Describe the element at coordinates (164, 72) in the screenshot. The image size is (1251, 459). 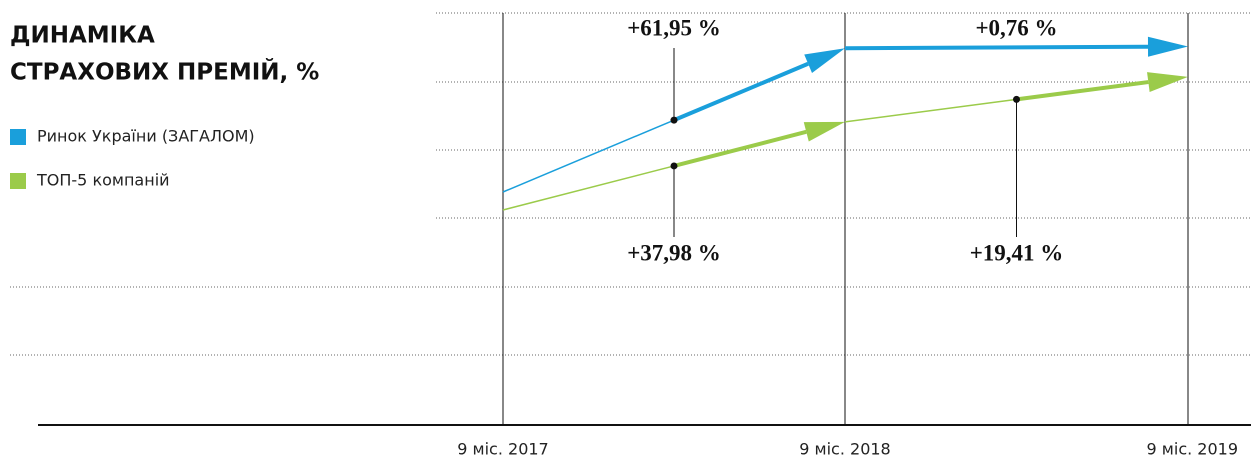
I see `chart-title: СТРАХОВИХ ПРЕМІЙ, %` at that location.